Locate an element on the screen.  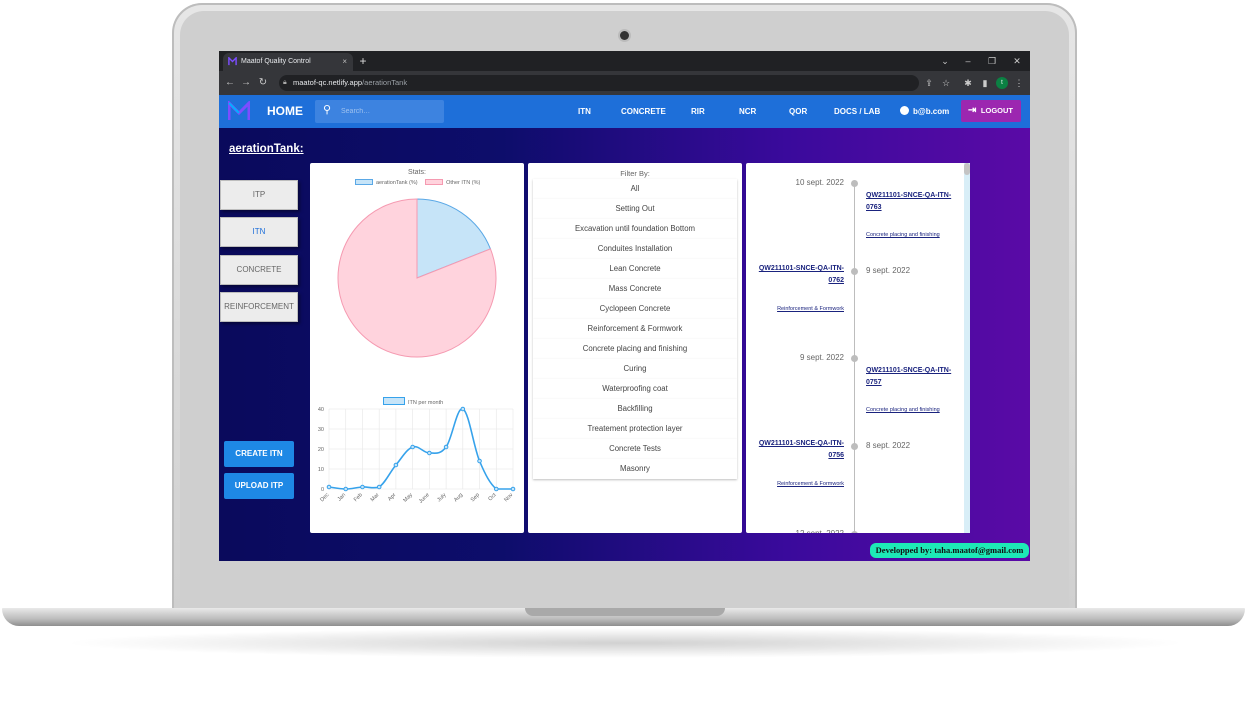
filter-item: Masonry is located at coordinates (635, 469).